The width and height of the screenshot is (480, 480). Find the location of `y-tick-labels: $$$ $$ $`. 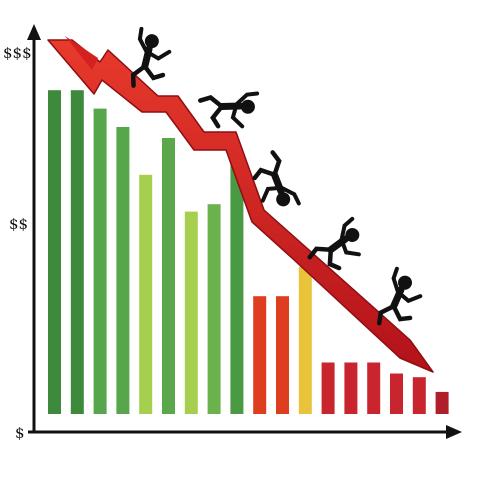

y-tick-labels: $$$ $$ $ is located at coordinates (17, 243).